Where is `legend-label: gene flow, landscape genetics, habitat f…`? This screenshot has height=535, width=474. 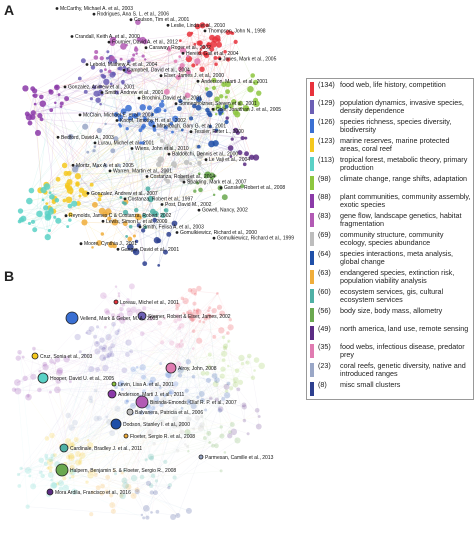 legend-label: gene flow, landscape genetics, habitat f… is located at coordinates (401, 219).